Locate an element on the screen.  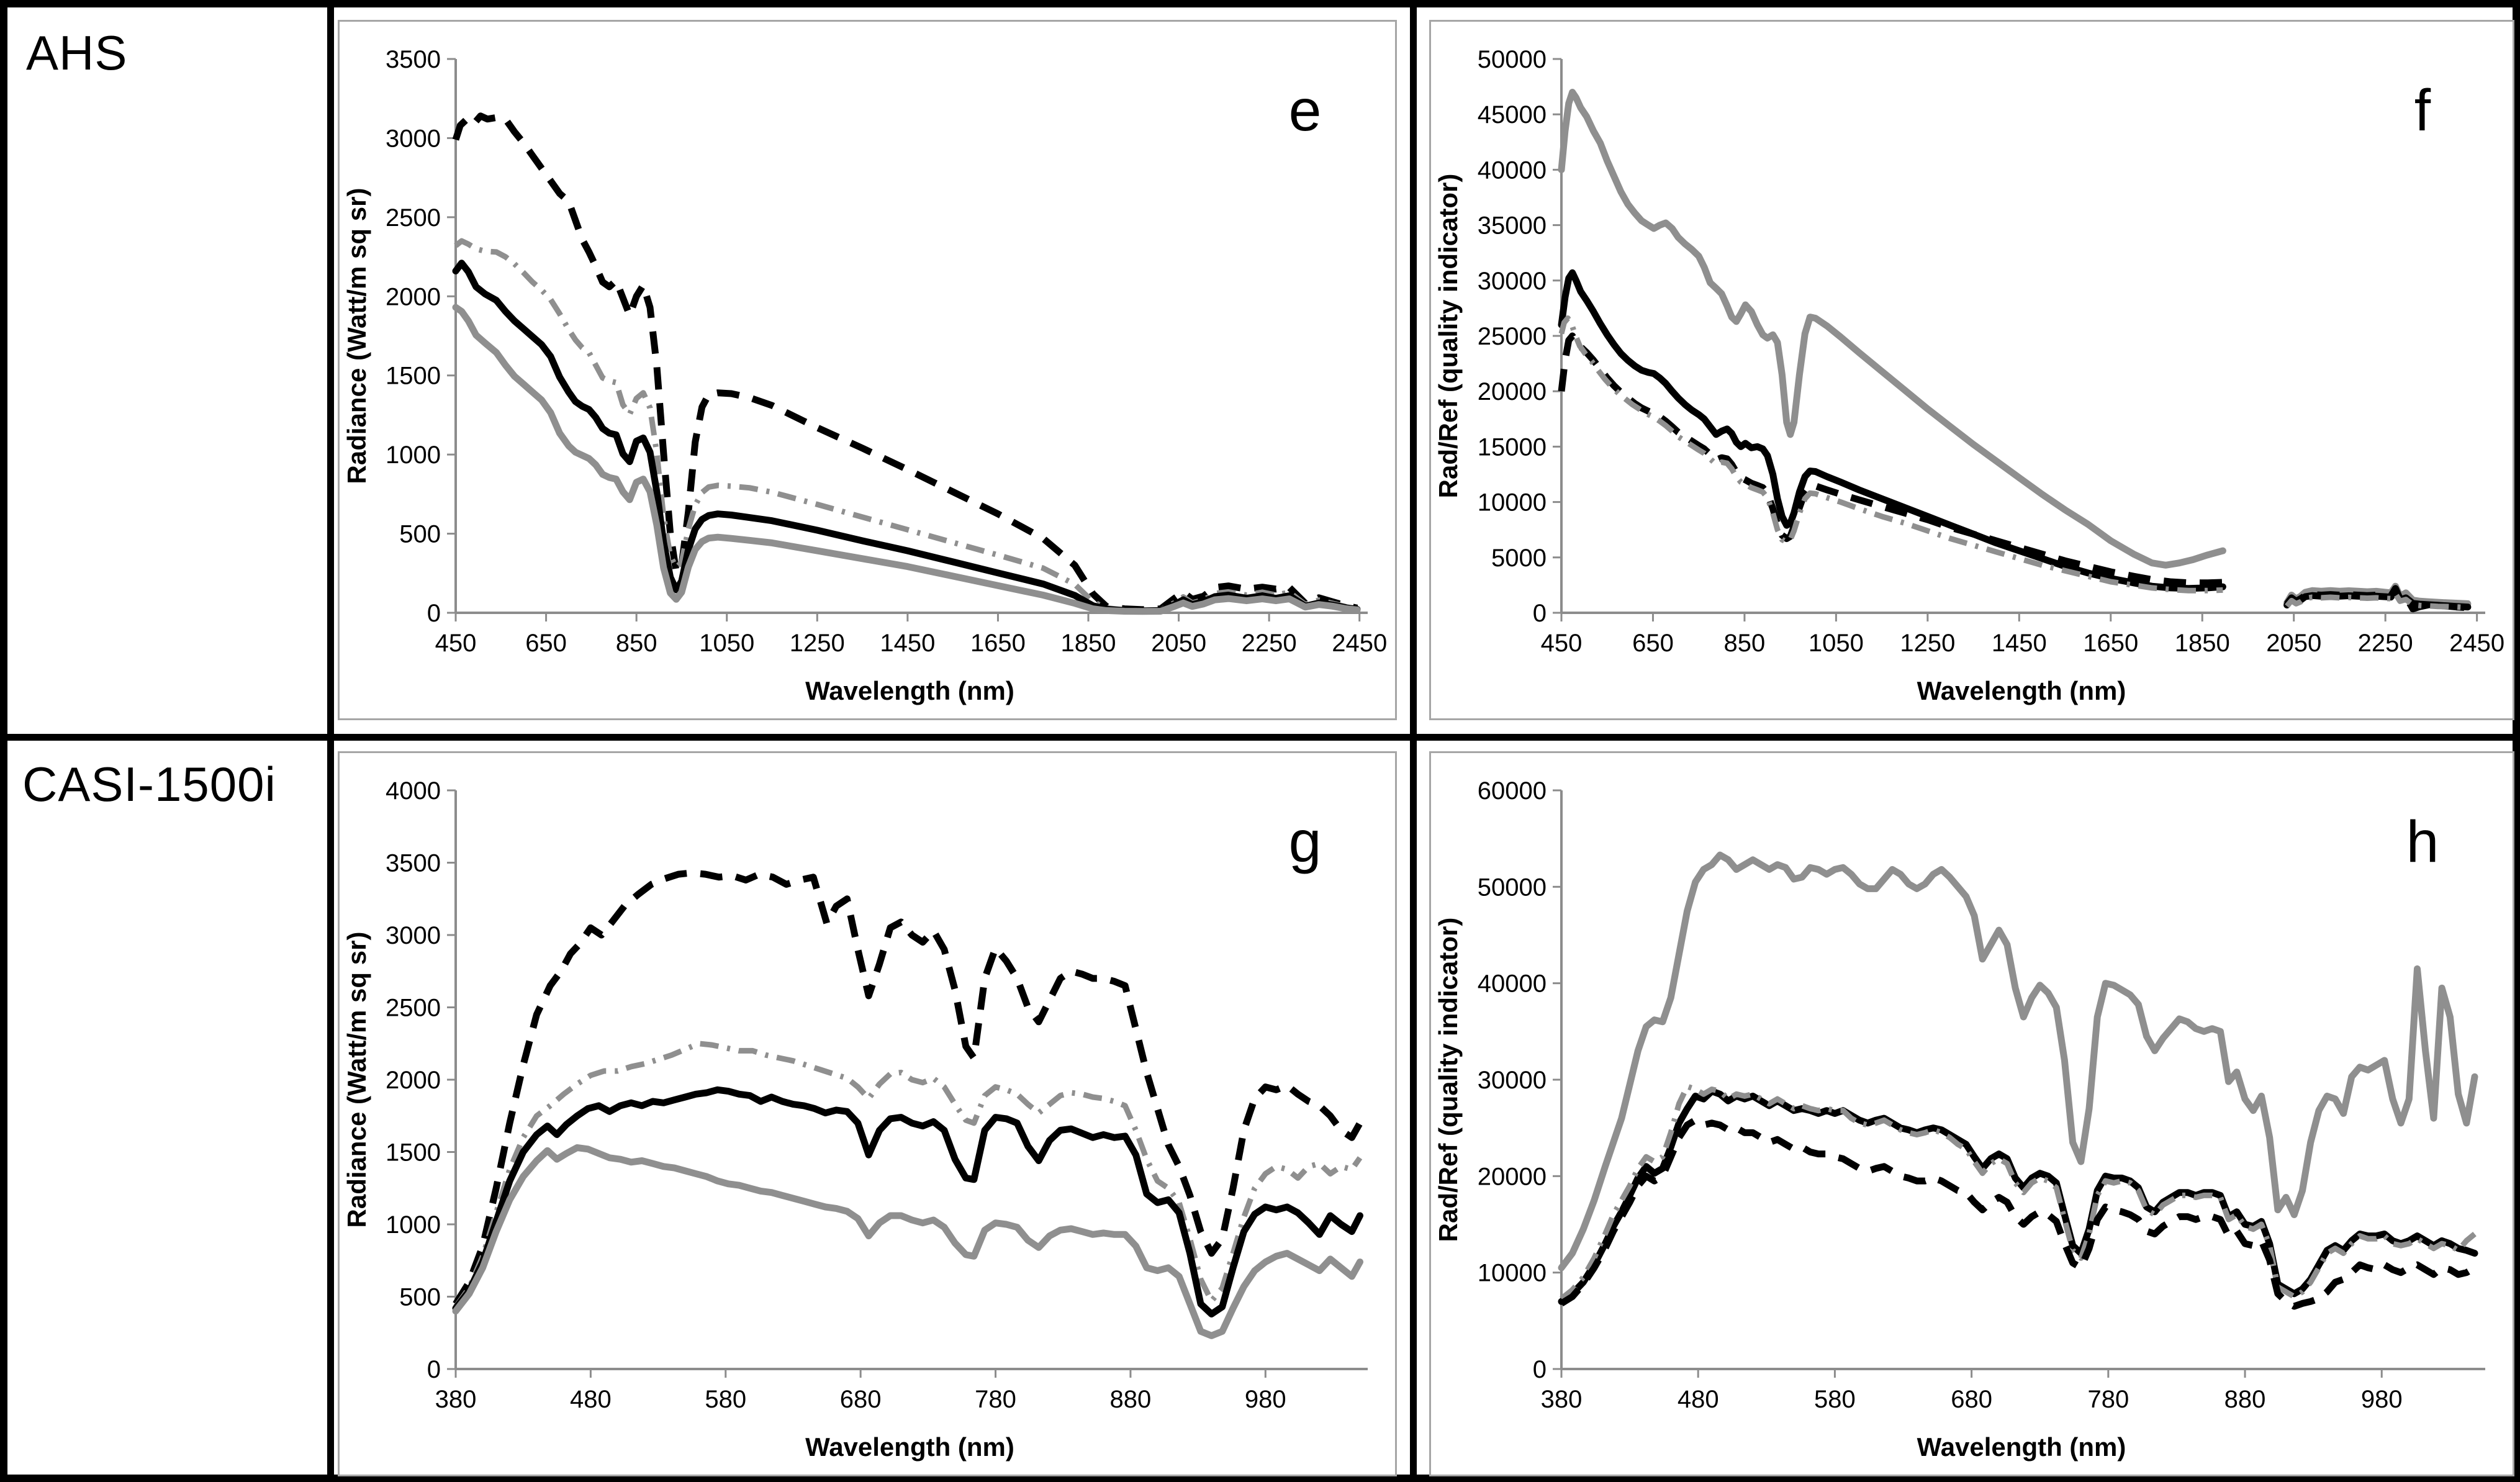
panel-letter-e: e is located at coordinates (1305, 110).